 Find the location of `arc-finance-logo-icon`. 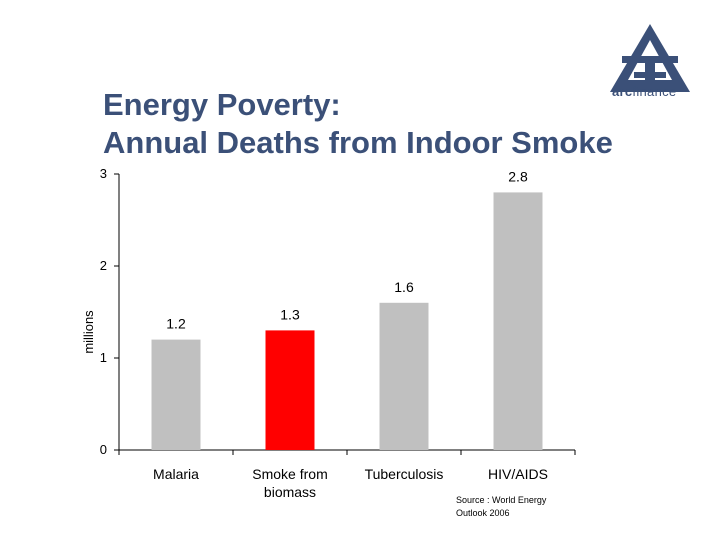

arc-finance-logo-icon is located at coordinates (650, 58).